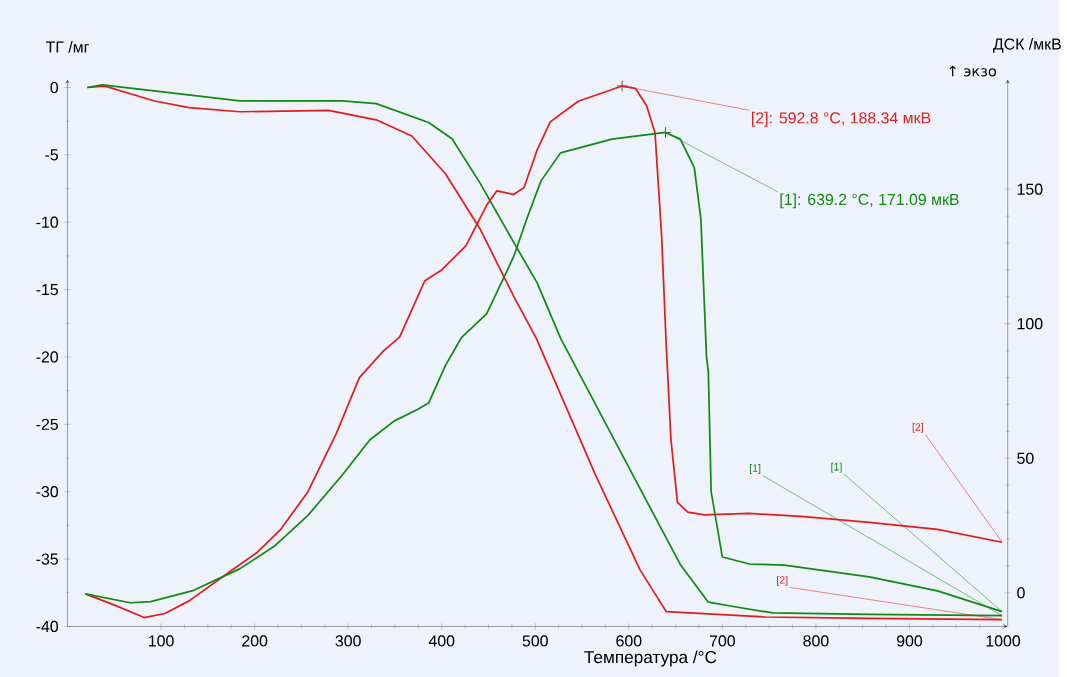 The height and width of the screenshot is (677, 1067). What do you see at coordinates (255, 641) in the screenshot?
I see `x-tick-label: 200` at bounding box center [255, 641].